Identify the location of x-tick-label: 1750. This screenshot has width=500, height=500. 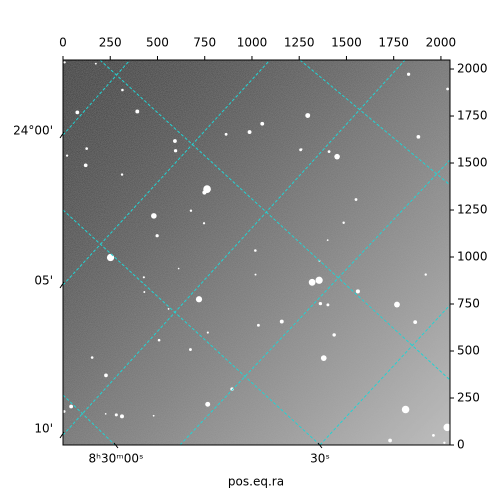
(393, 43).